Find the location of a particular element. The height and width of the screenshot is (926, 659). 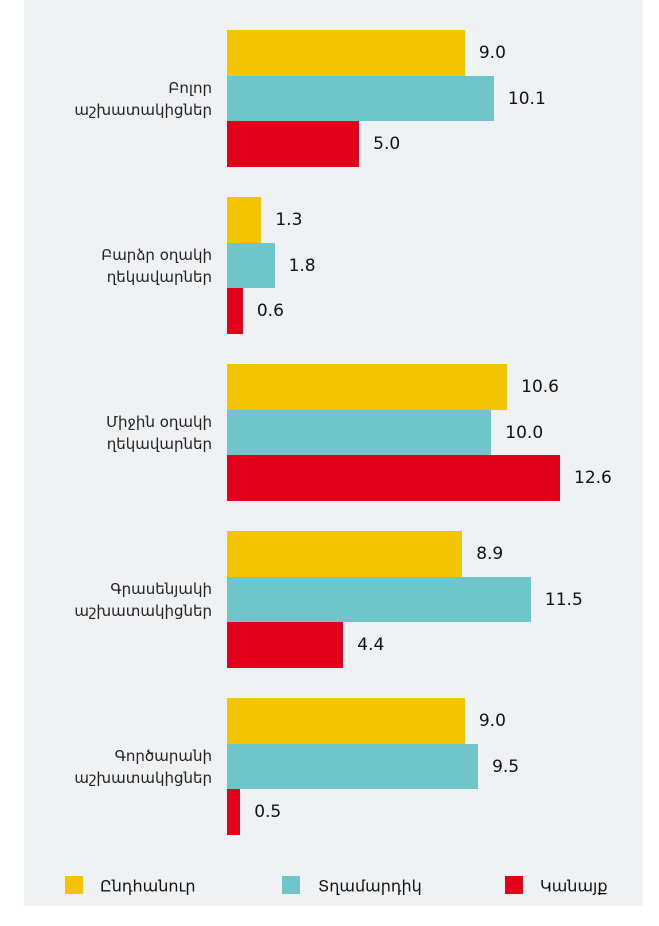

value-label: 1.3 is located at coordinates (289, 219).